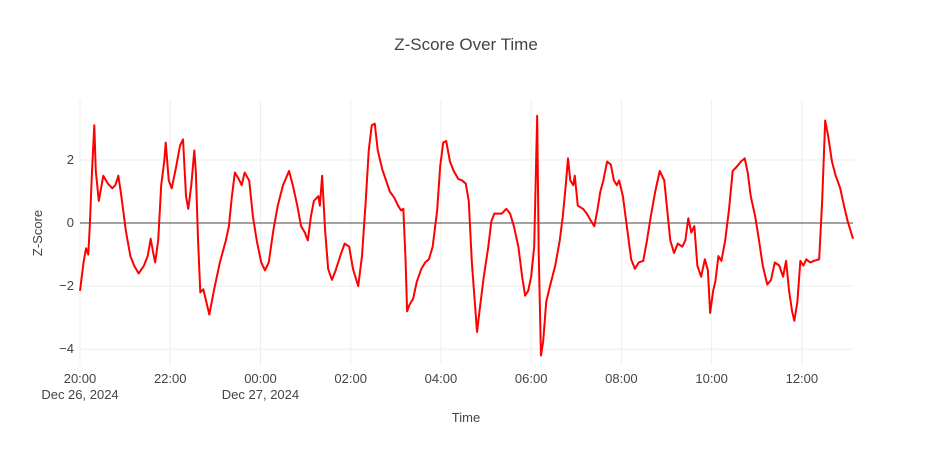 The image size is (933, 450). I want to click on y-axis-title: Z-Score, so click(37, 233).